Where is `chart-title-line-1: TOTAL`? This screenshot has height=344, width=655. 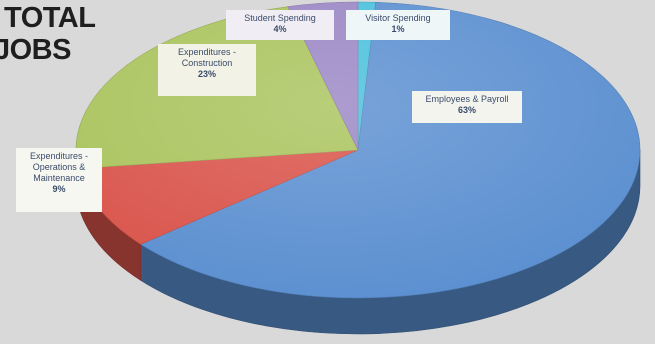
chart-title-line-1: TOTAL is located at coordinates (50, 18).